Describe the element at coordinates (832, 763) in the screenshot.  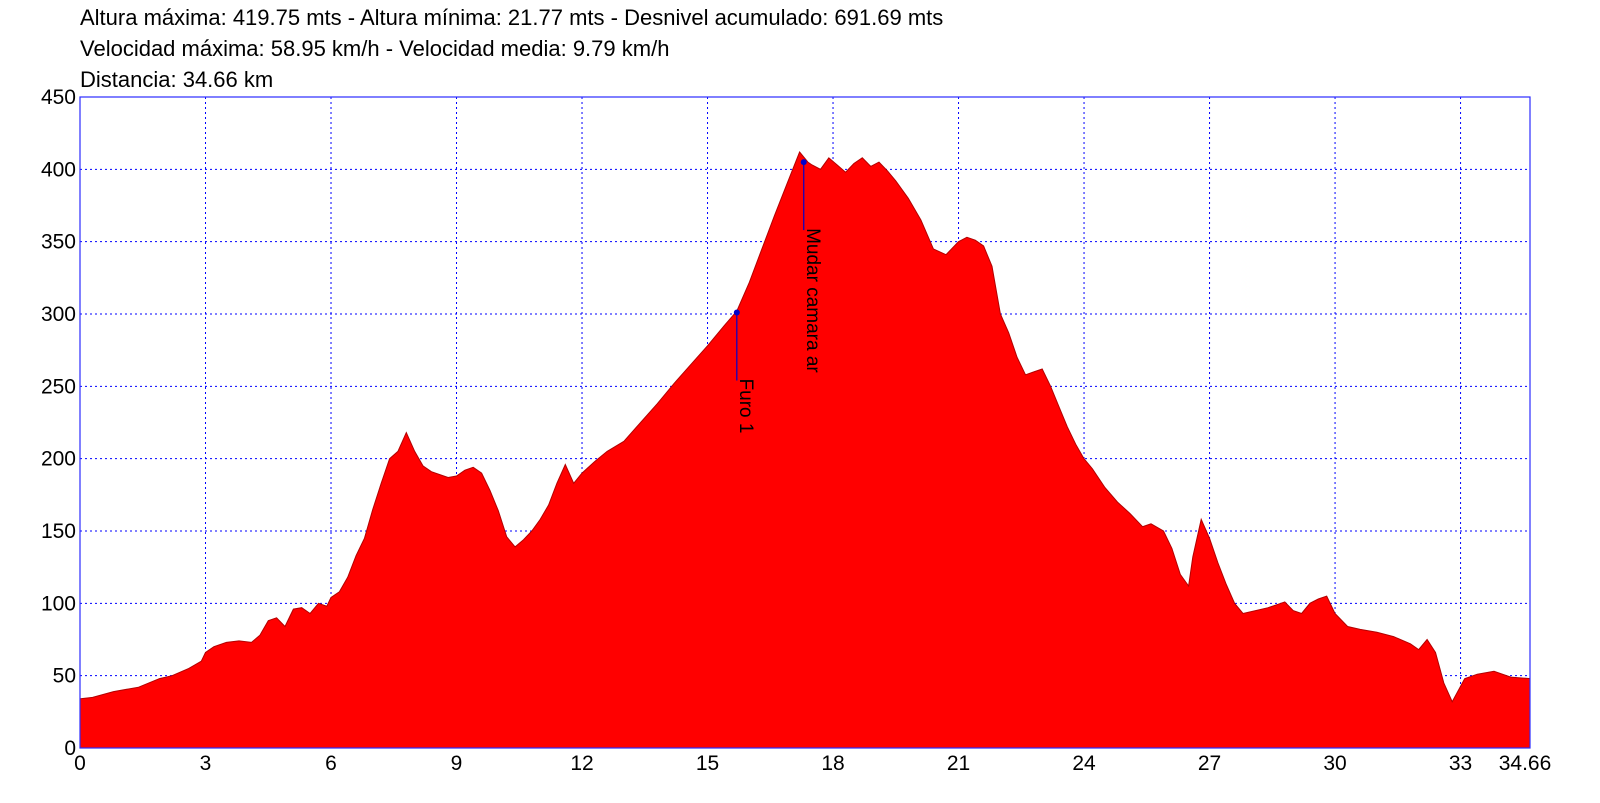
I see `x-tick-label: 18` at that location.